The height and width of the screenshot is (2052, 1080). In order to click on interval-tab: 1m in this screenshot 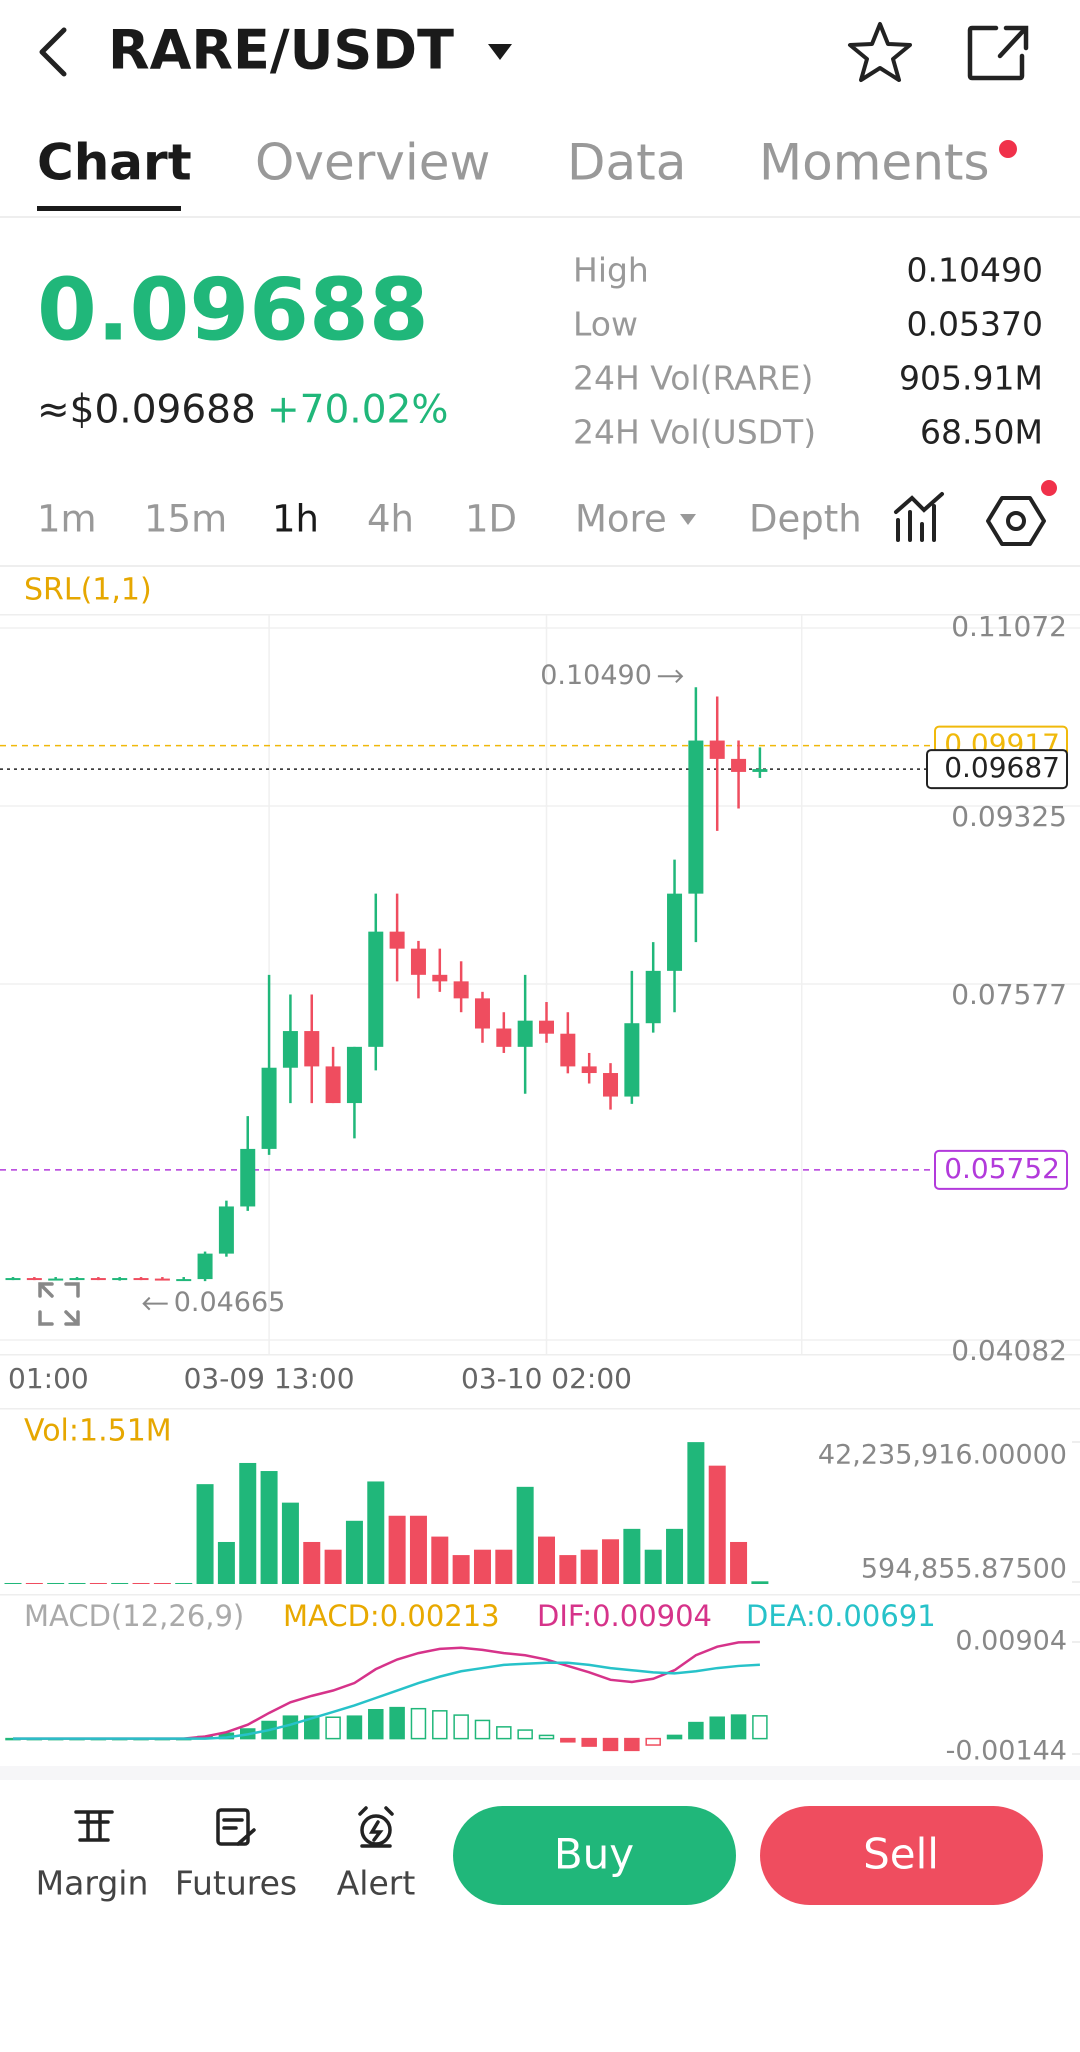, I will do `click(67, 519)`.